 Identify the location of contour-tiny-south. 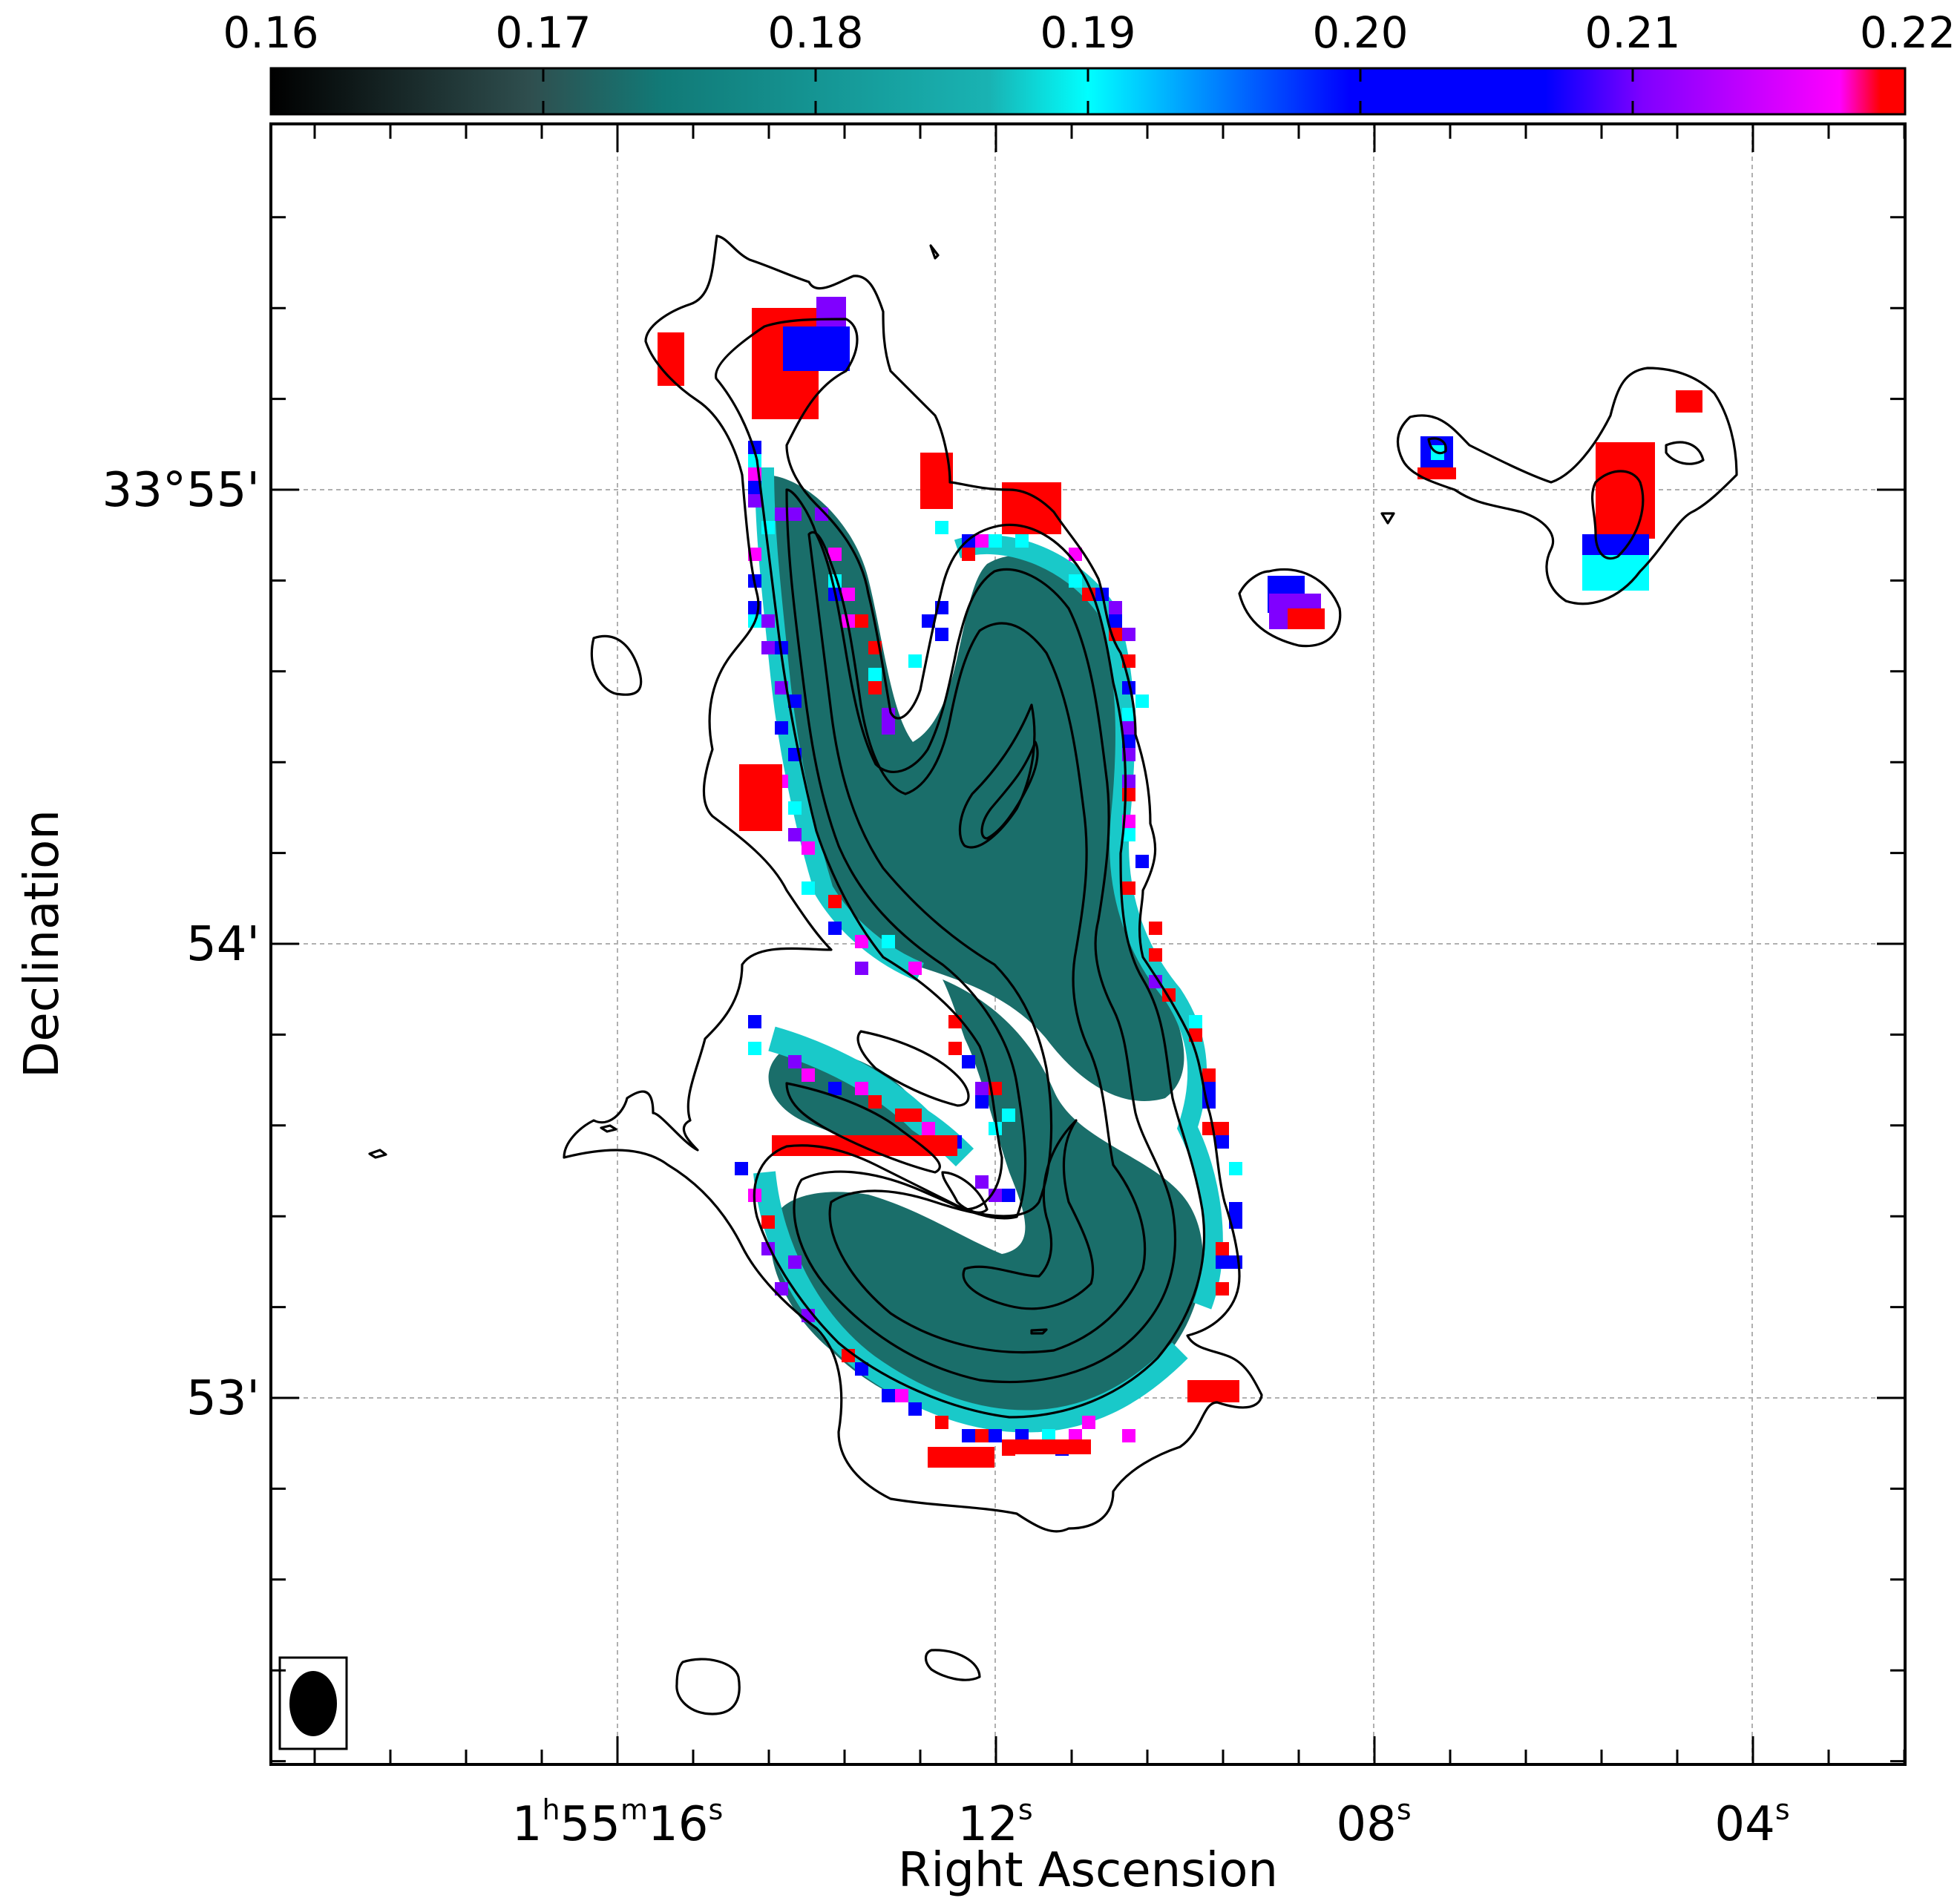
(1039, 1331).